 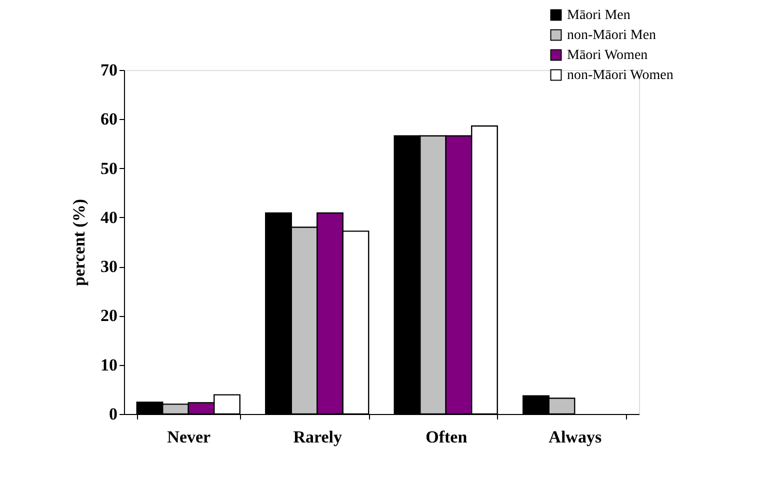 What do you see at coordinates (189, 437) in the screenshot?
I see `x-tick-label: Never` at bounding box center [189, 437].